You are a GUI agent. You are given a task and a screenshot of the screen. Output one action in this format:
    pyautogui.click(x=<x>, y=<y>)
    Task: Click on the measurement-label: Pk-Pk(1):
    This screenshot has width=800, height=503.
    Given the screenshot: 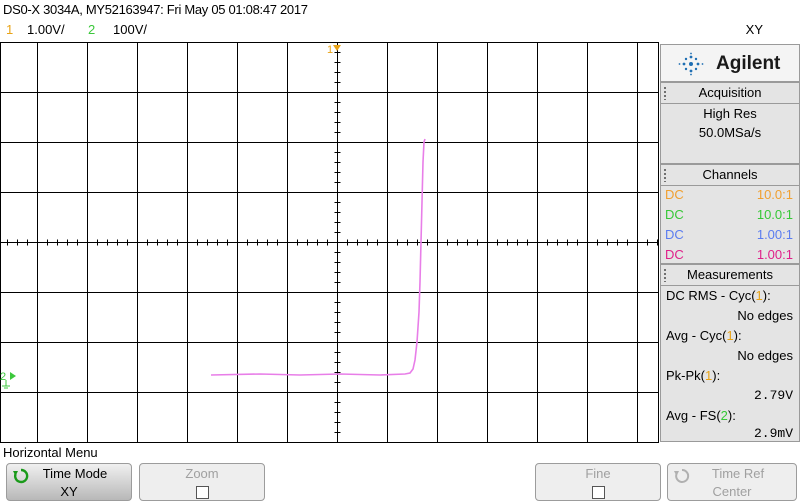 What is the action you would take?
    pyautogui.click(x=693, y=375)
    